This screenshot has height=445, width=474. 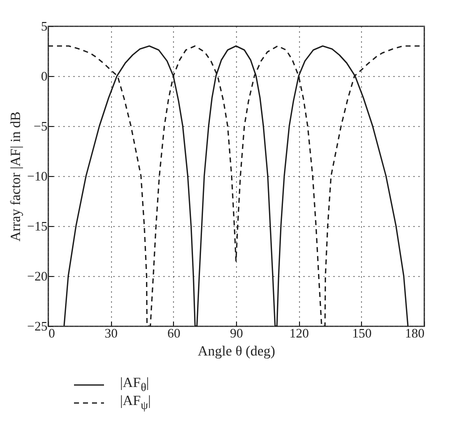 What do you see at coordinates (37, 276) in the screenshot?
I see `y-tick-label: −20` at bounding box center [37, 276].